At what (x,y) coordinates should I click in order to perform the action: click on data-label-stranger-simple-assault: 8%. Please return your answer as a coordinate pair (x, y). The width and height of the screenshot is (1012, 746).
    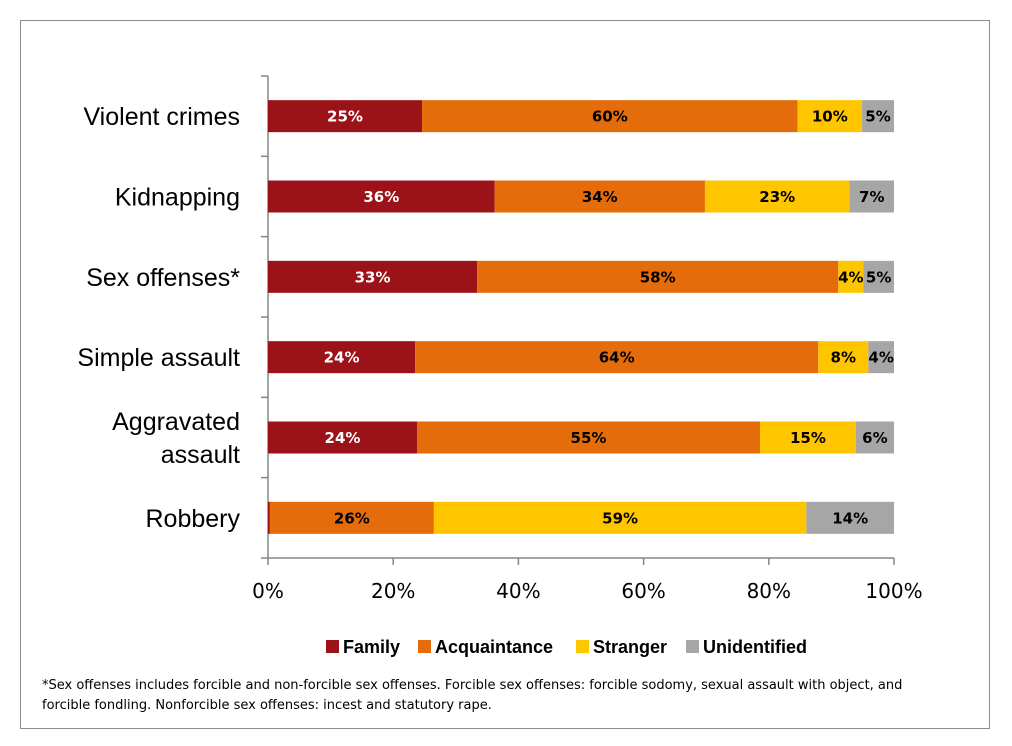
    Looking at the image, I should click on (843, 358).